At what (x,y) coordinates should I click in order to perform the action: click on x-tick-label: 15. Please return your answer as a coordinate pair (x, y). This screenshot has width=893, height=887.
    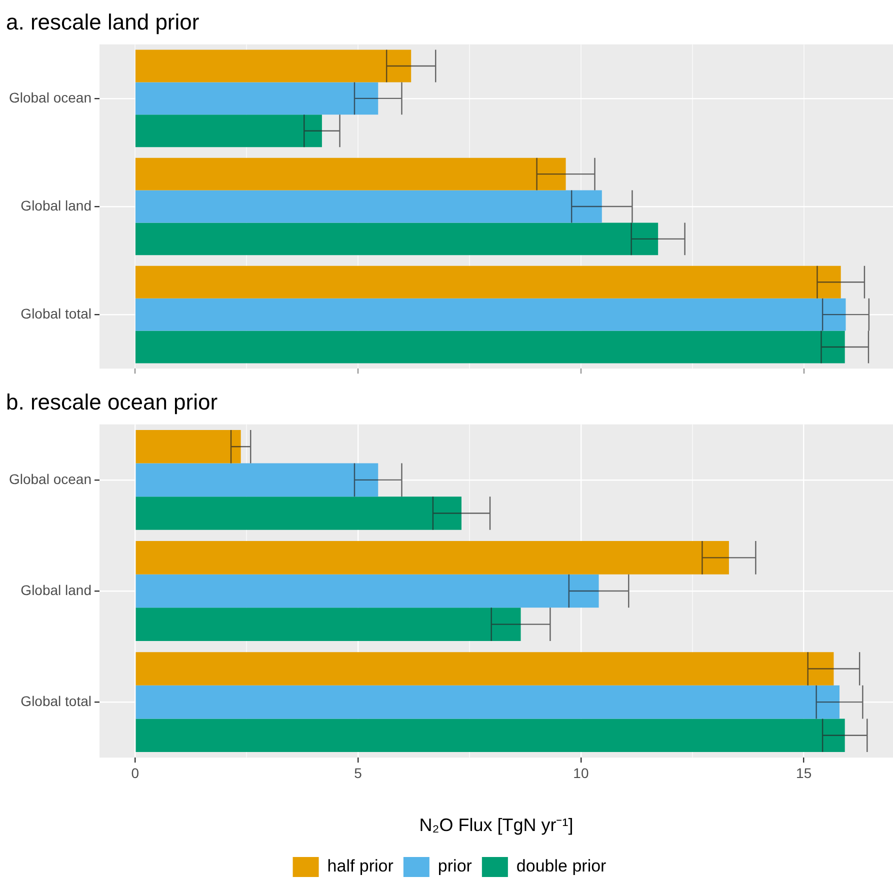
    Looking at the image, I should click on (804, 772).